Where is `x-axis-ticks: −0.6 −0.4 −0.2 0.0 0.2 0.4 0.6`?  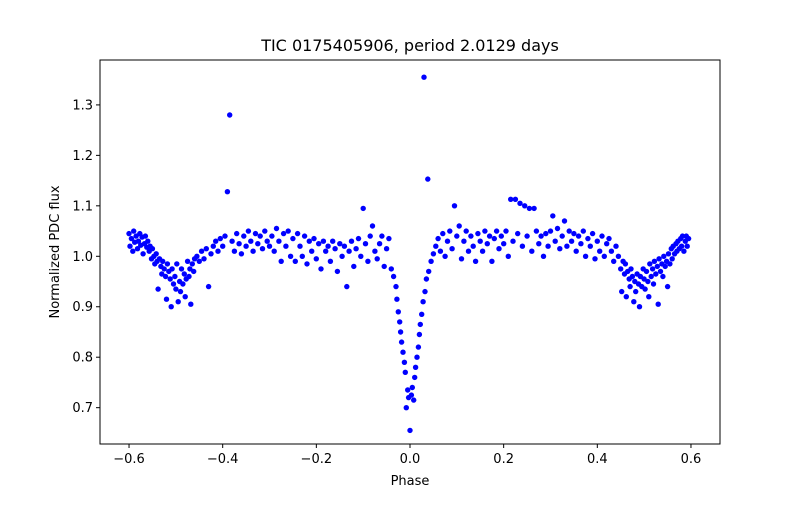
x-axis-ticks: −0.6 −0.4 −0.2 0.0 0.2 0.4 0.6 is located at coordinates (407, 455).